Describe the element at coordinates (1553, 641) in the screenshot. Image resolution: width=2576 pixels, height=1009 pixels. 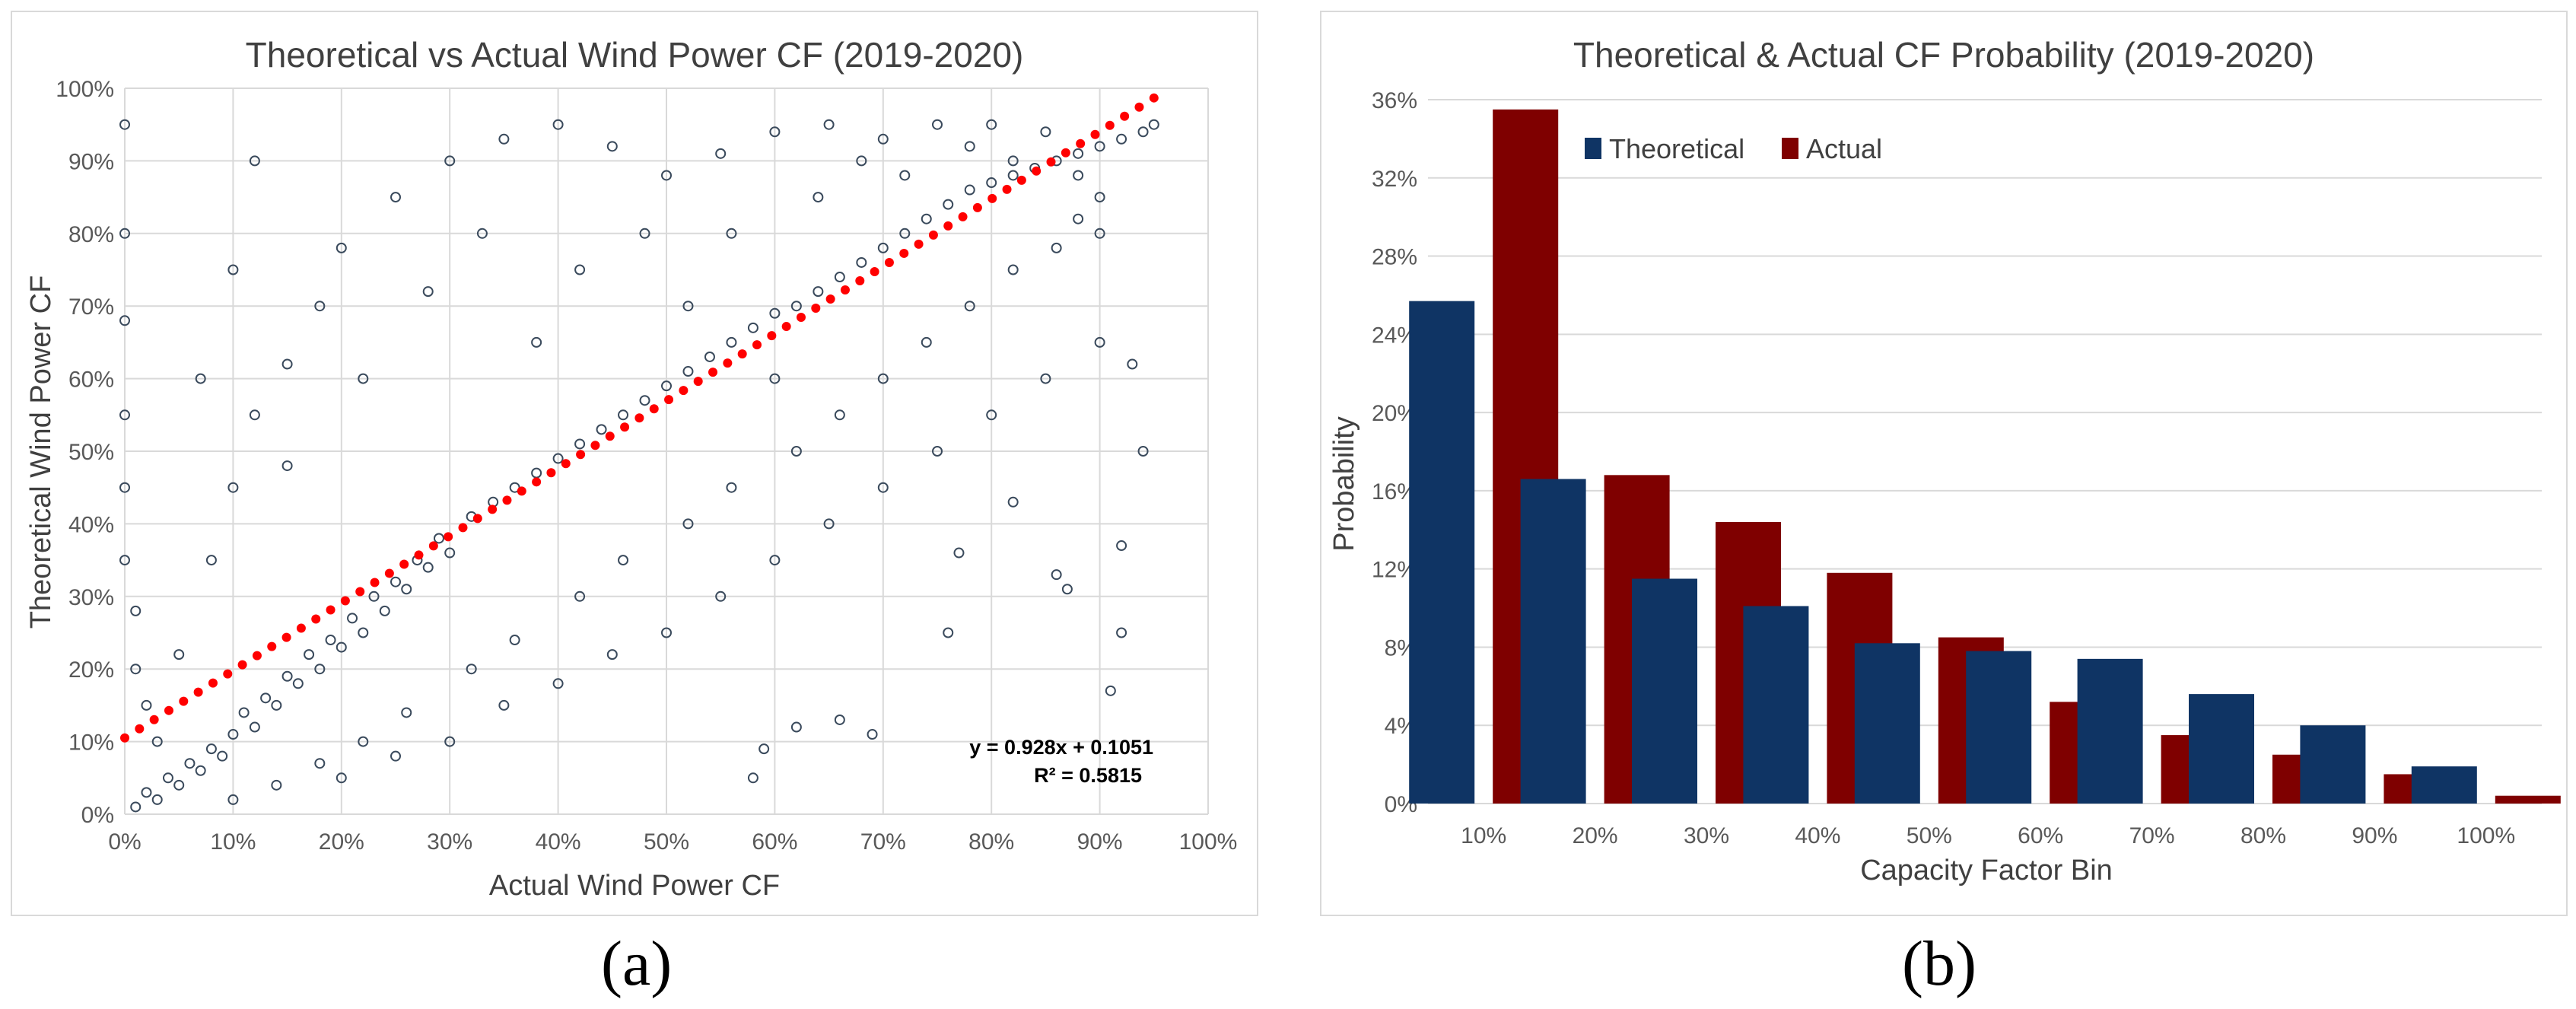
I see `bar-theoretical-20pct` at that location.